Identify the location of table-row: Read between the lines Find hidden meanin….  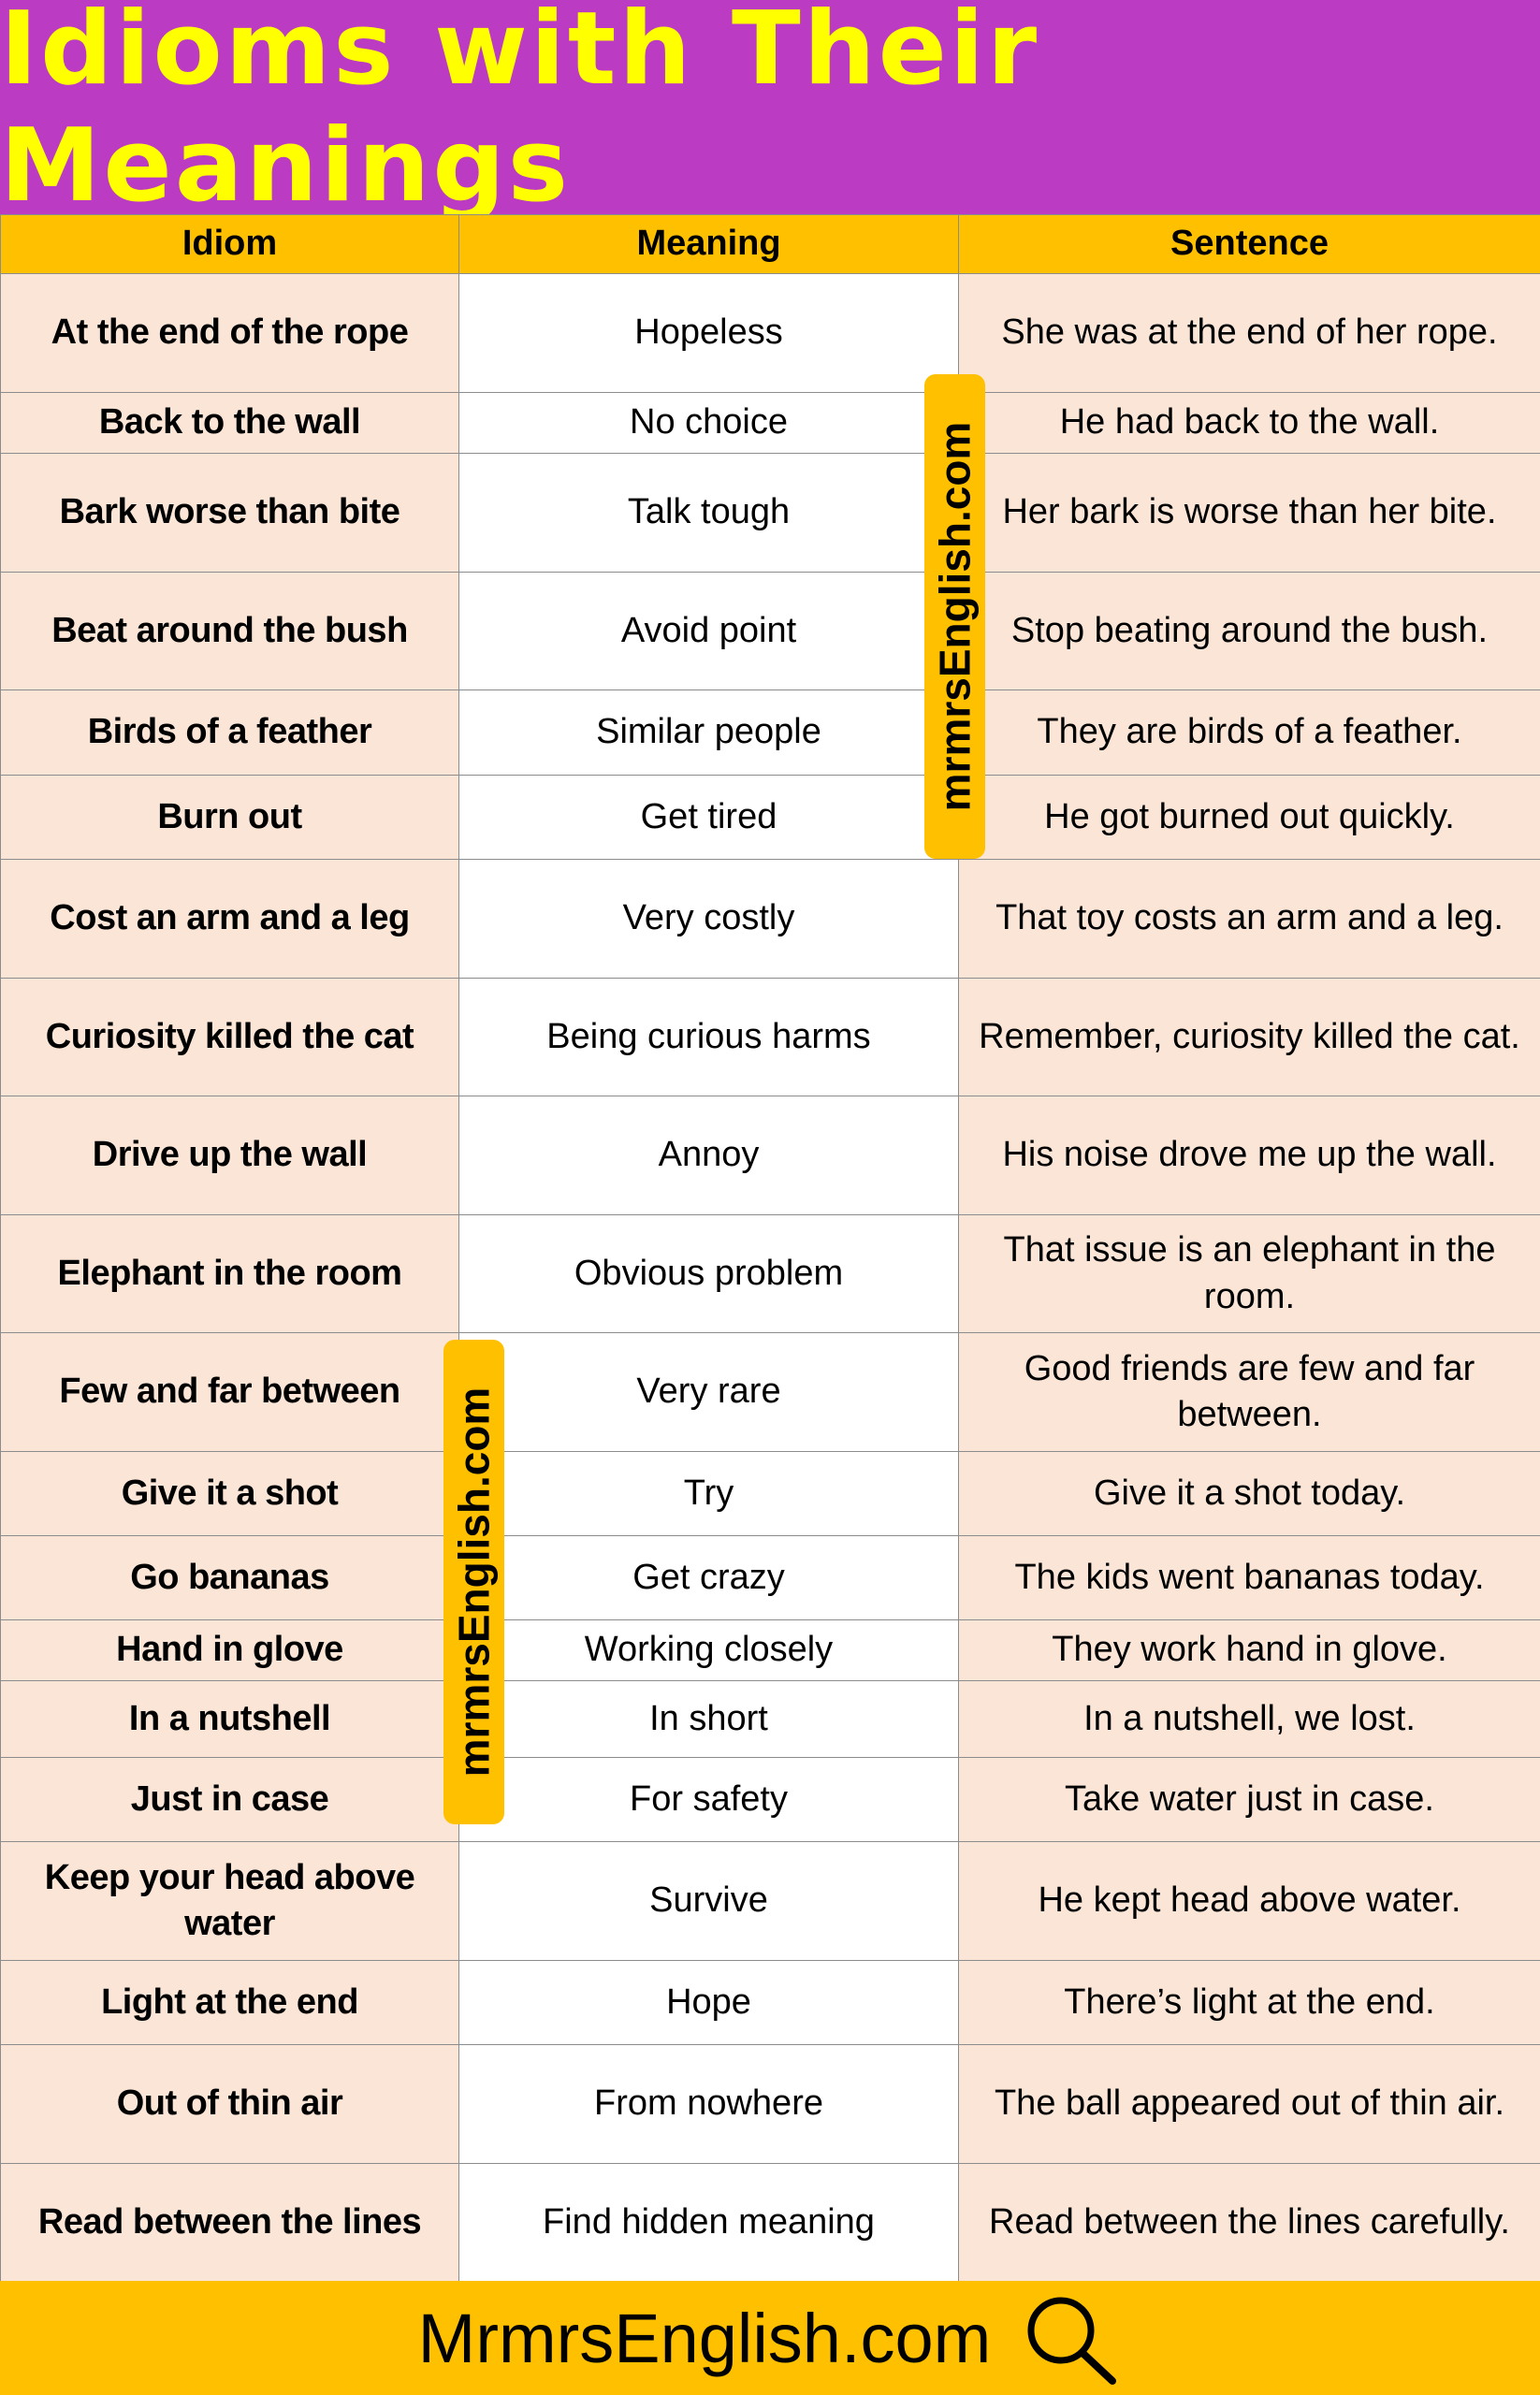
(770, 2223).